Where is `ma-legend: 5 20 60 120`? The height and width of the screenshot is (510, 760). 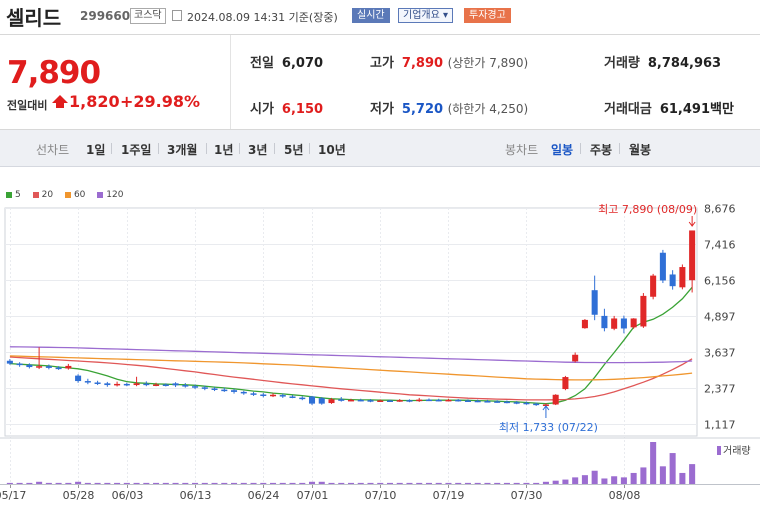
ma-legend: 5 20 60 120 is located at coordinates (69, 195).